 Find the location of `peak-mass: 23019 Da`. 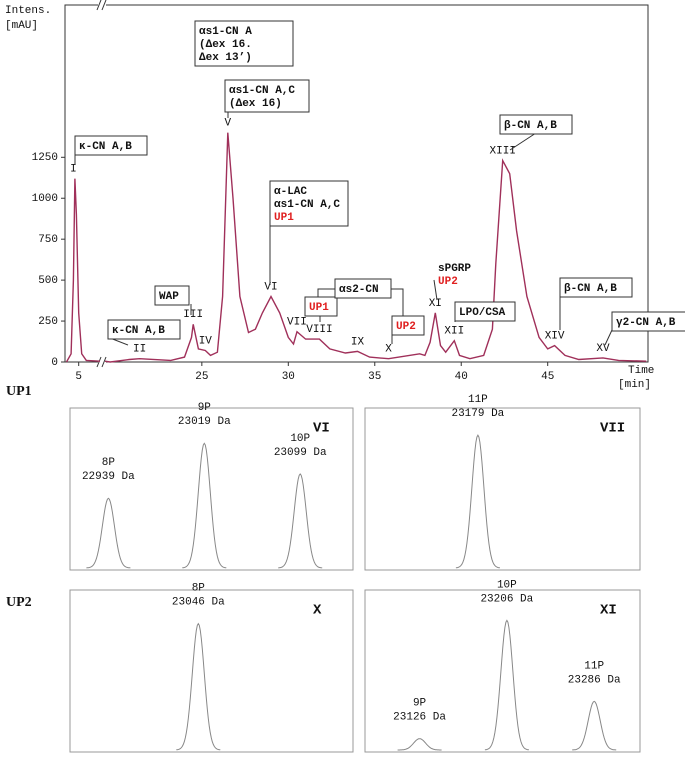

peak-mass: 23019 Da is located at coordinates (204, 422).